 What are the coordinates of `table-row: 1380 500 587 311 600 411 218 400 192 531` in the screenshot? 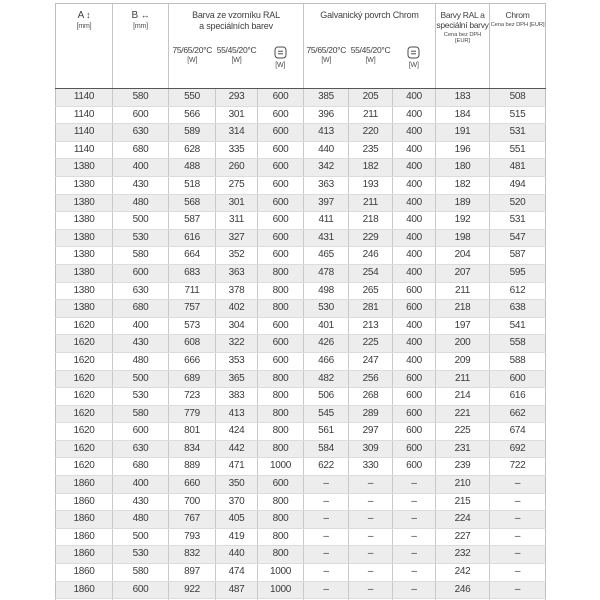 It's located at (300, 220).